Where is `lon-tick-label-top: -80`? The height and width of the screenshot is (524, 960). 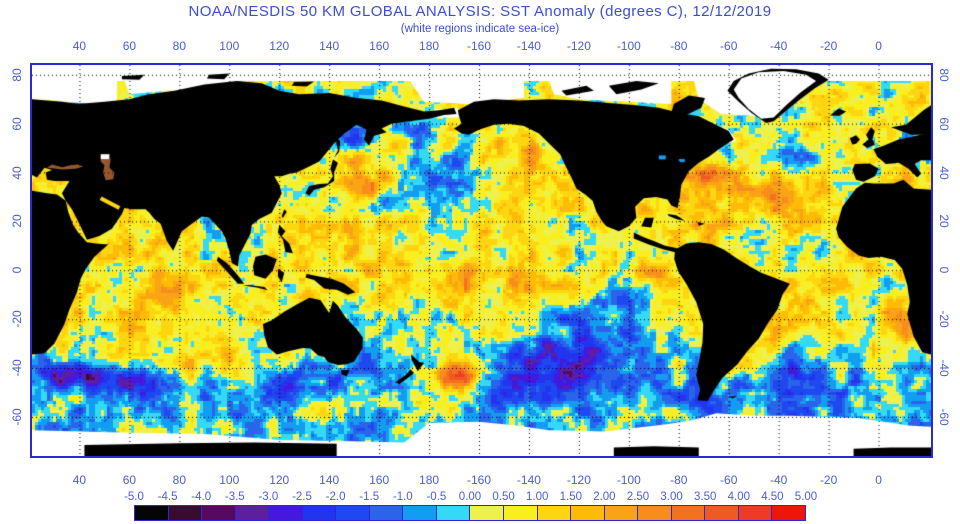
lon-tick-label-top: -80 is located at coordinates (679, 46).